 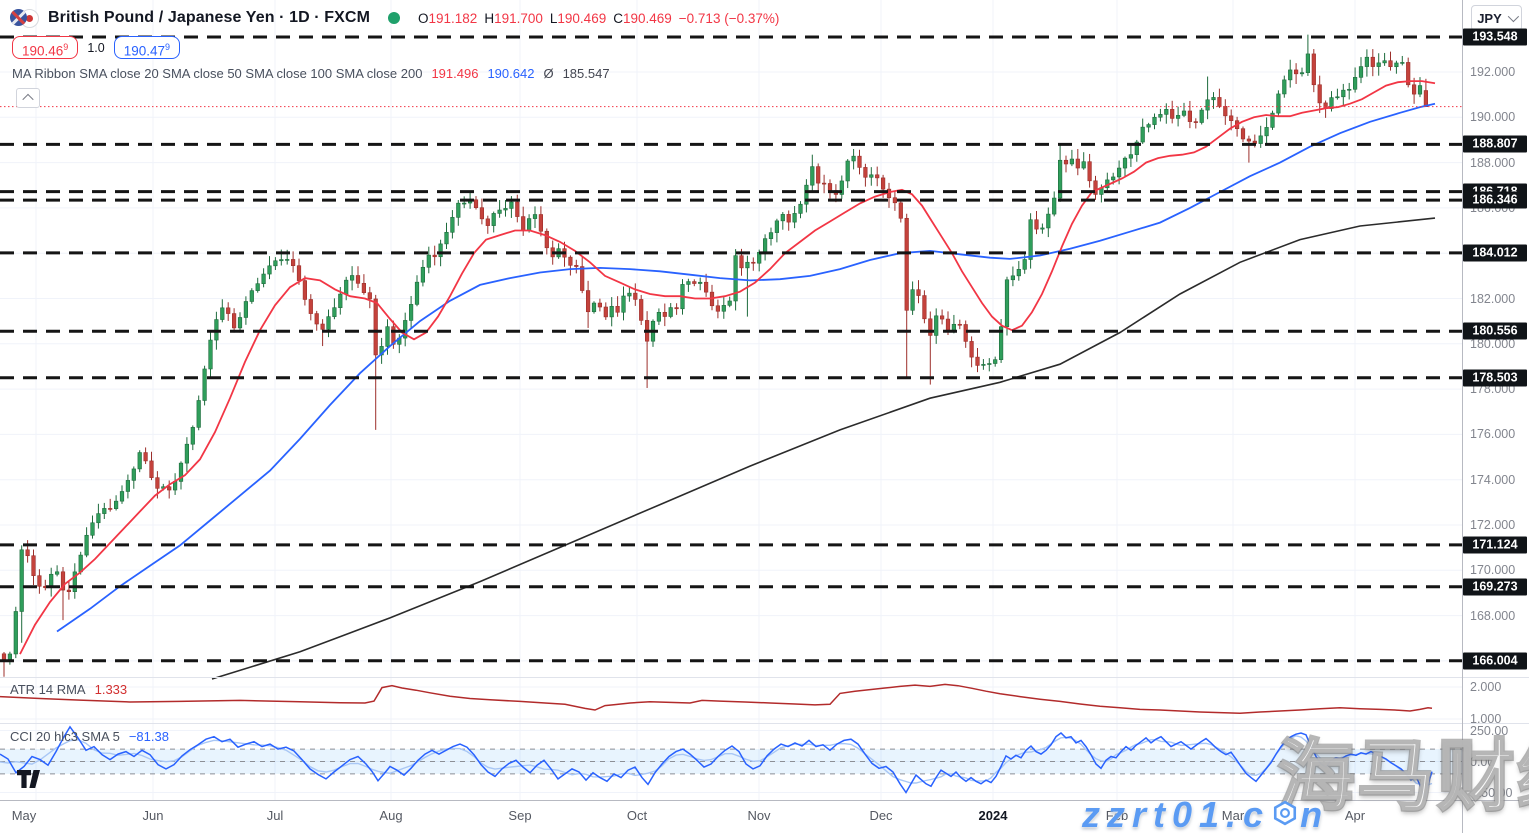 I want to click on price-level-chip: 193.548, so click(x=1495, y=37).